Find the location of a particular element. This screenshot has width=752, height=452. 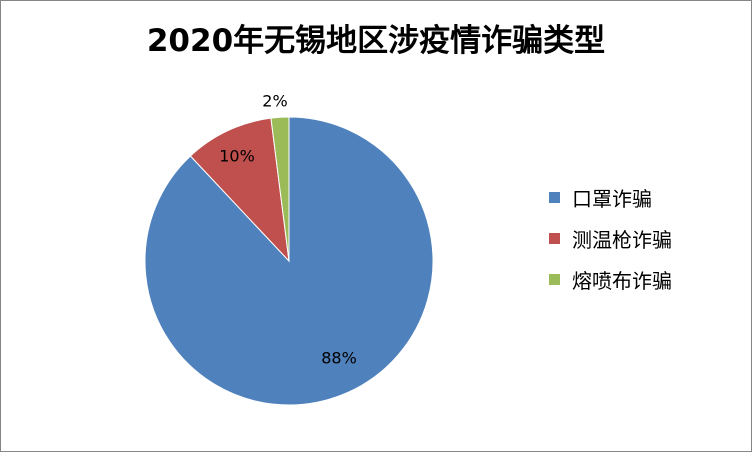

legend: 口罩诈骗 测温枪诈骗 熔喷布诈骗 is located at coordinates (610, 246).